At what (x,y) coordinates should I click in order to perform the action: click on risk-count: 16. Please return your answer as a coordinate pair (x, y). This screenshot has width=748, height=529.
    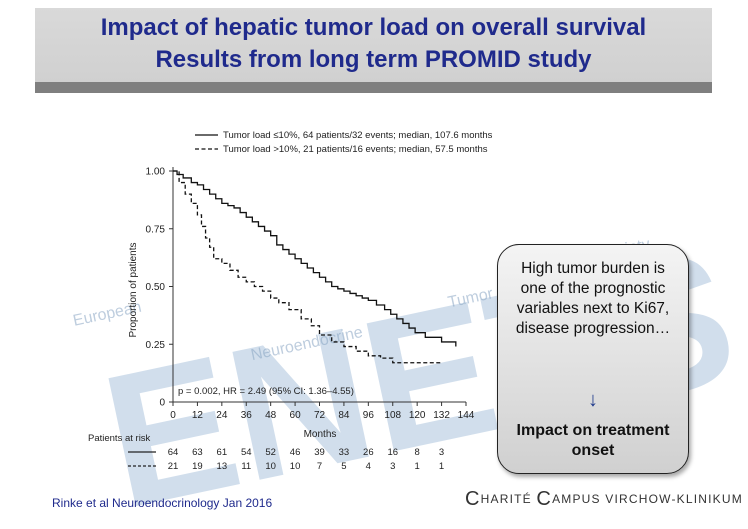
    Looking at the image, I should click on (392, 452).